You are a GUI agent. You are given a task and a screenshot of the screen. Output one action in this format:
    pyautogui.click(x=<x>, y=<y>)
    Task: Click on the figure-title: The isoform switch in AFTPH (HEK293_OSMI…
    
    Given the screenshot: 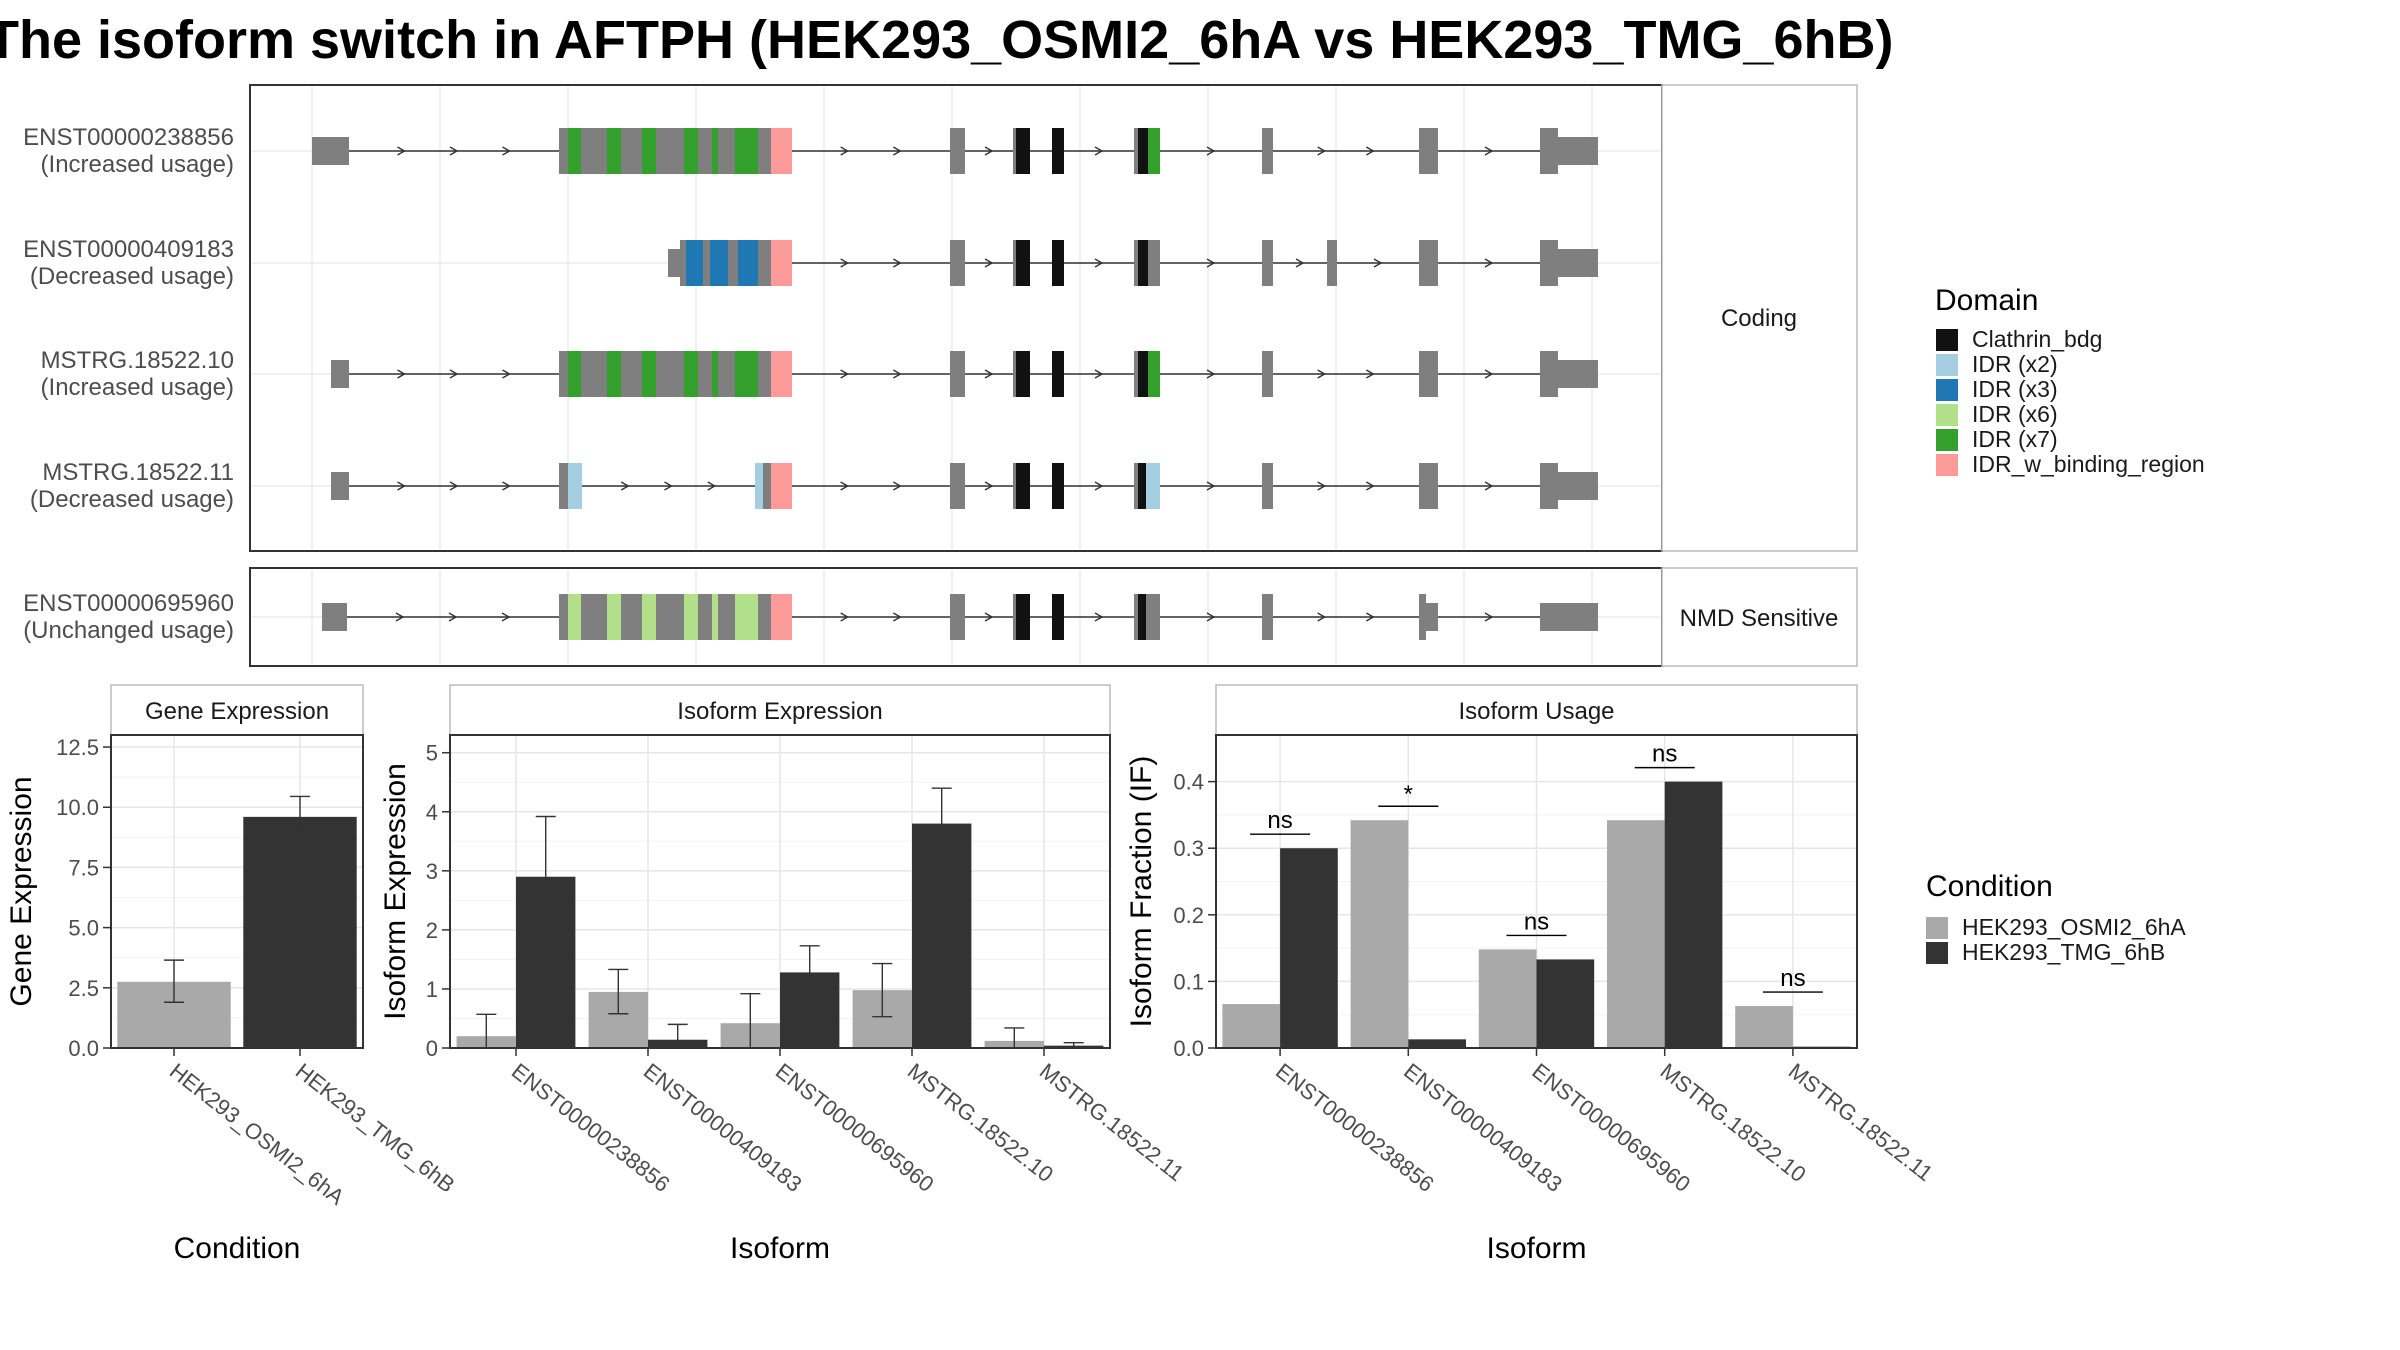 What is the action you would take?
    pyautogui.click(x=946, y=40)
    